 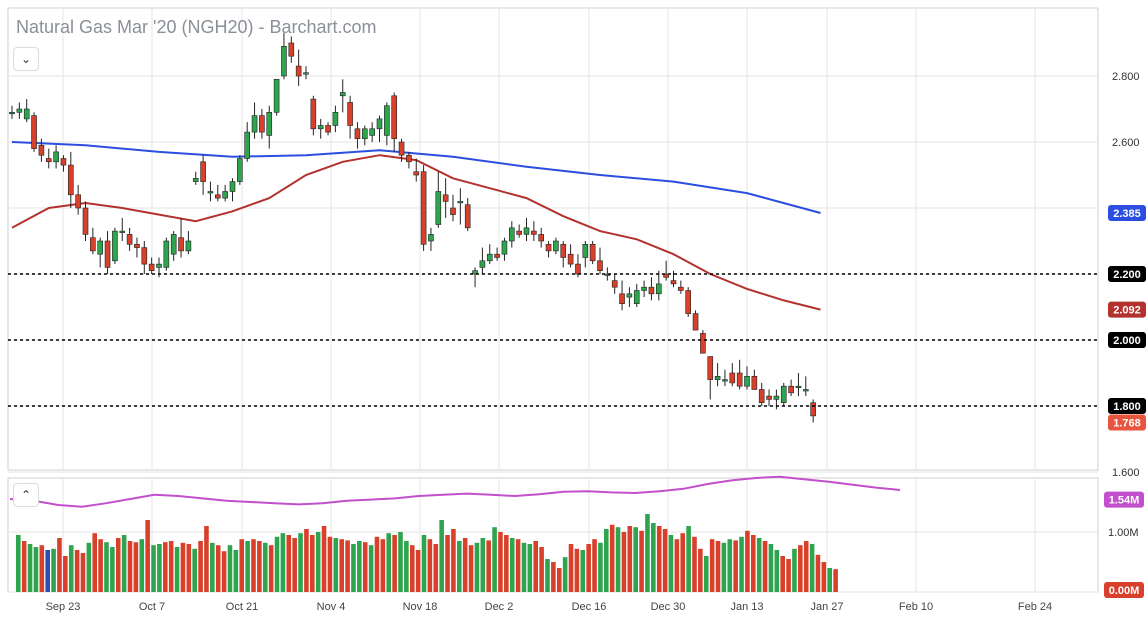 What do you see at coordinates (826, 607) in the screenshot?
I see `x-tick-label: Jan 27` at bounding box center [826, 607].